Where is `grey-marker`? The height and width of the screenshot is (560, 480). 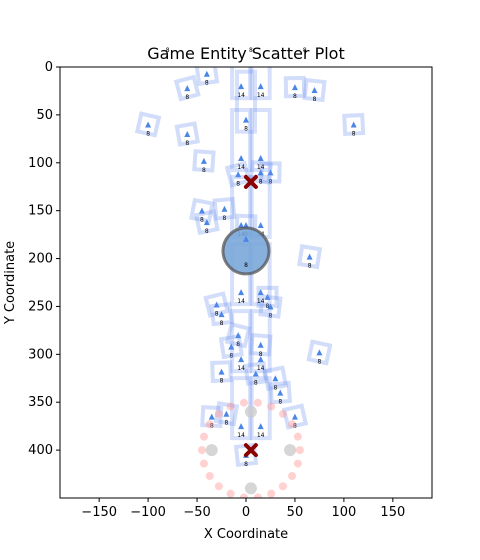
grey-marker is located at coordinates (211, 450).